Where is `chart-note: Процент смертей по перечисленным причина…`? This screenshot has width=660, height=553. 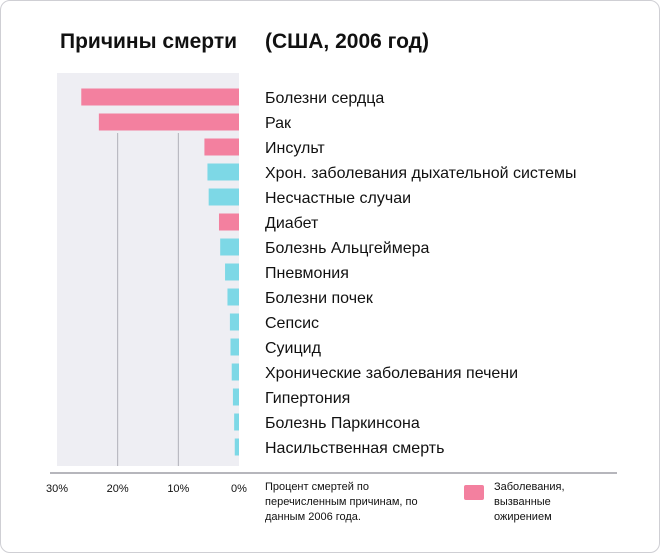
chart-note: Процент смертей по перечисленным причина… is located at coordinates (341, 502).